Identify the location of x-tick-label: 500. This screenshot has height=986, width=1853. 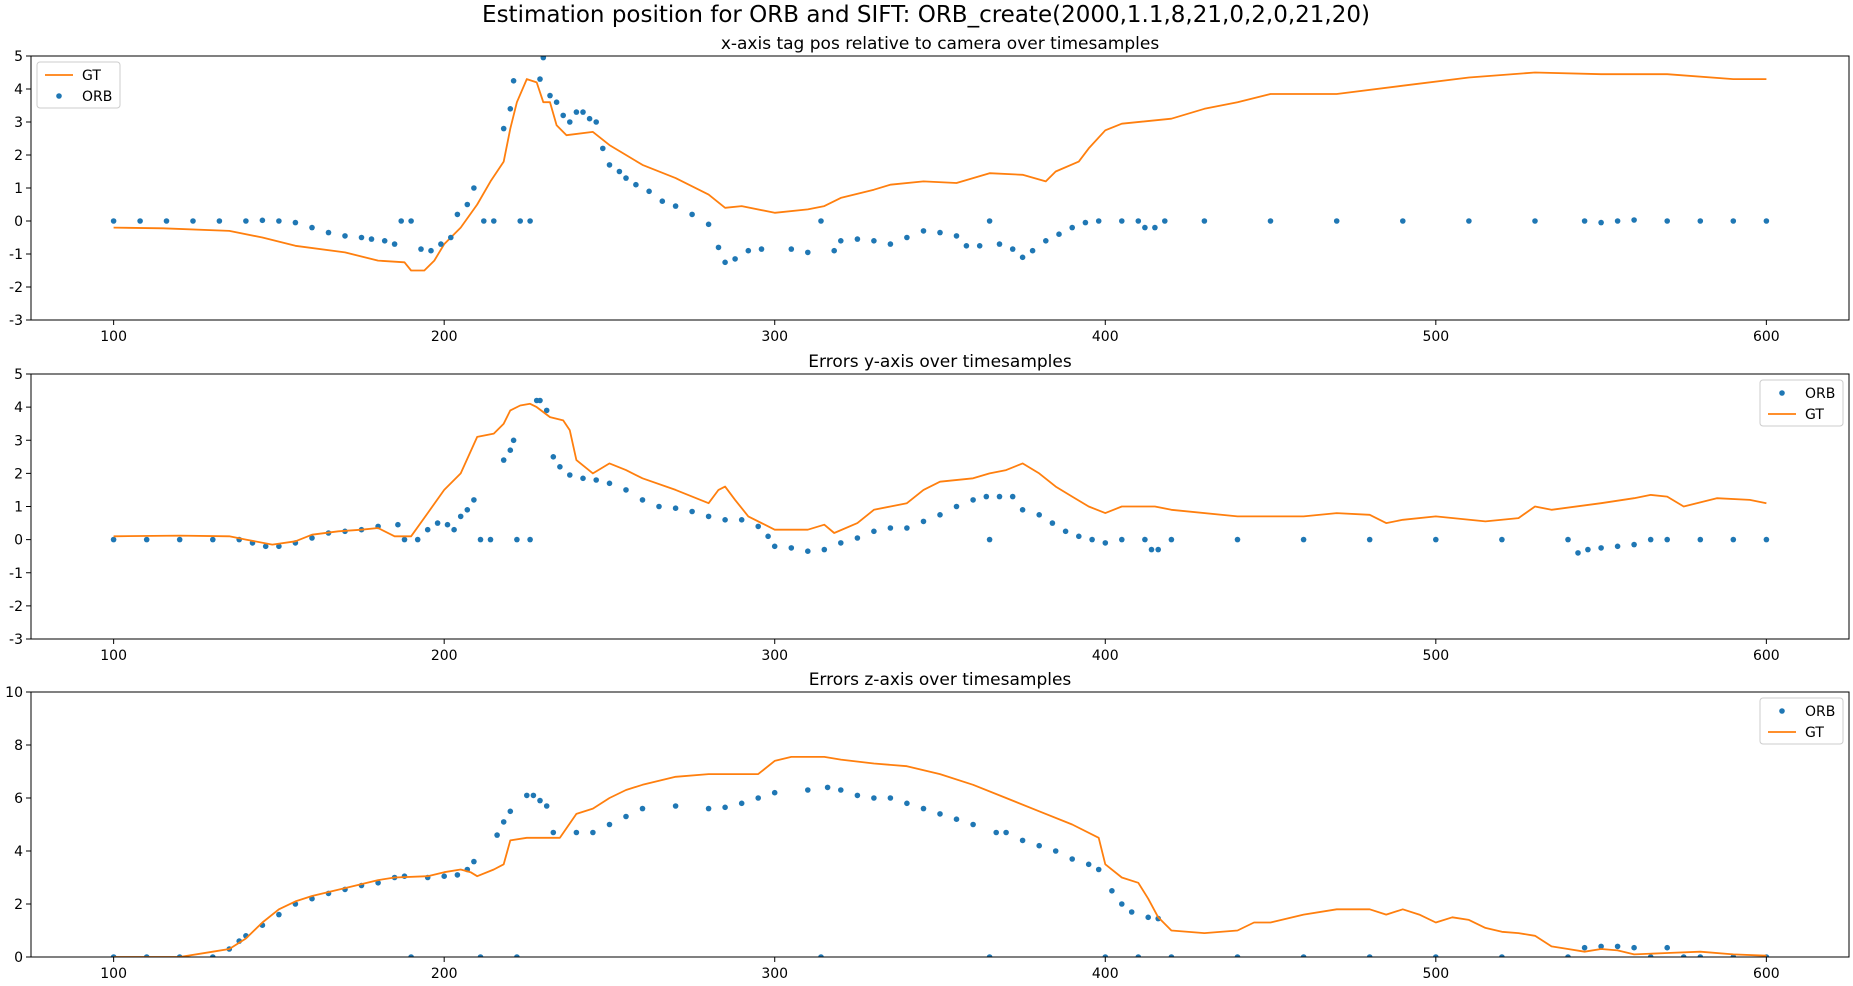
(1435, 974).